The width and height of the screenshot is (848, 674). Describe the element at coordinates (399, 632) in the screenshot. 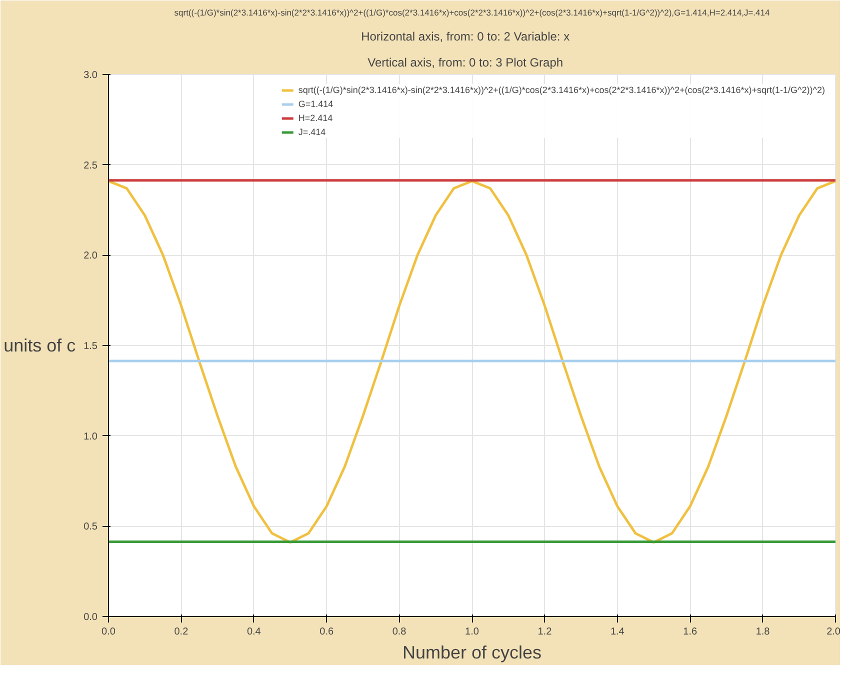

I see `x-tick-label: 0.8` at that location.